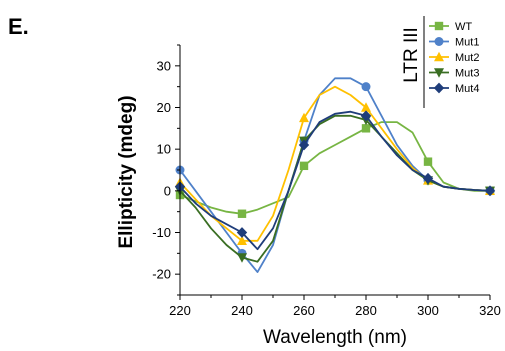 Image resolution: width=505 pixels, height=351 pixels. What do you see at coordinates (439, 73) in the screenshot?
I see `legend-marker-mut3` at bounding box center [439, 73].